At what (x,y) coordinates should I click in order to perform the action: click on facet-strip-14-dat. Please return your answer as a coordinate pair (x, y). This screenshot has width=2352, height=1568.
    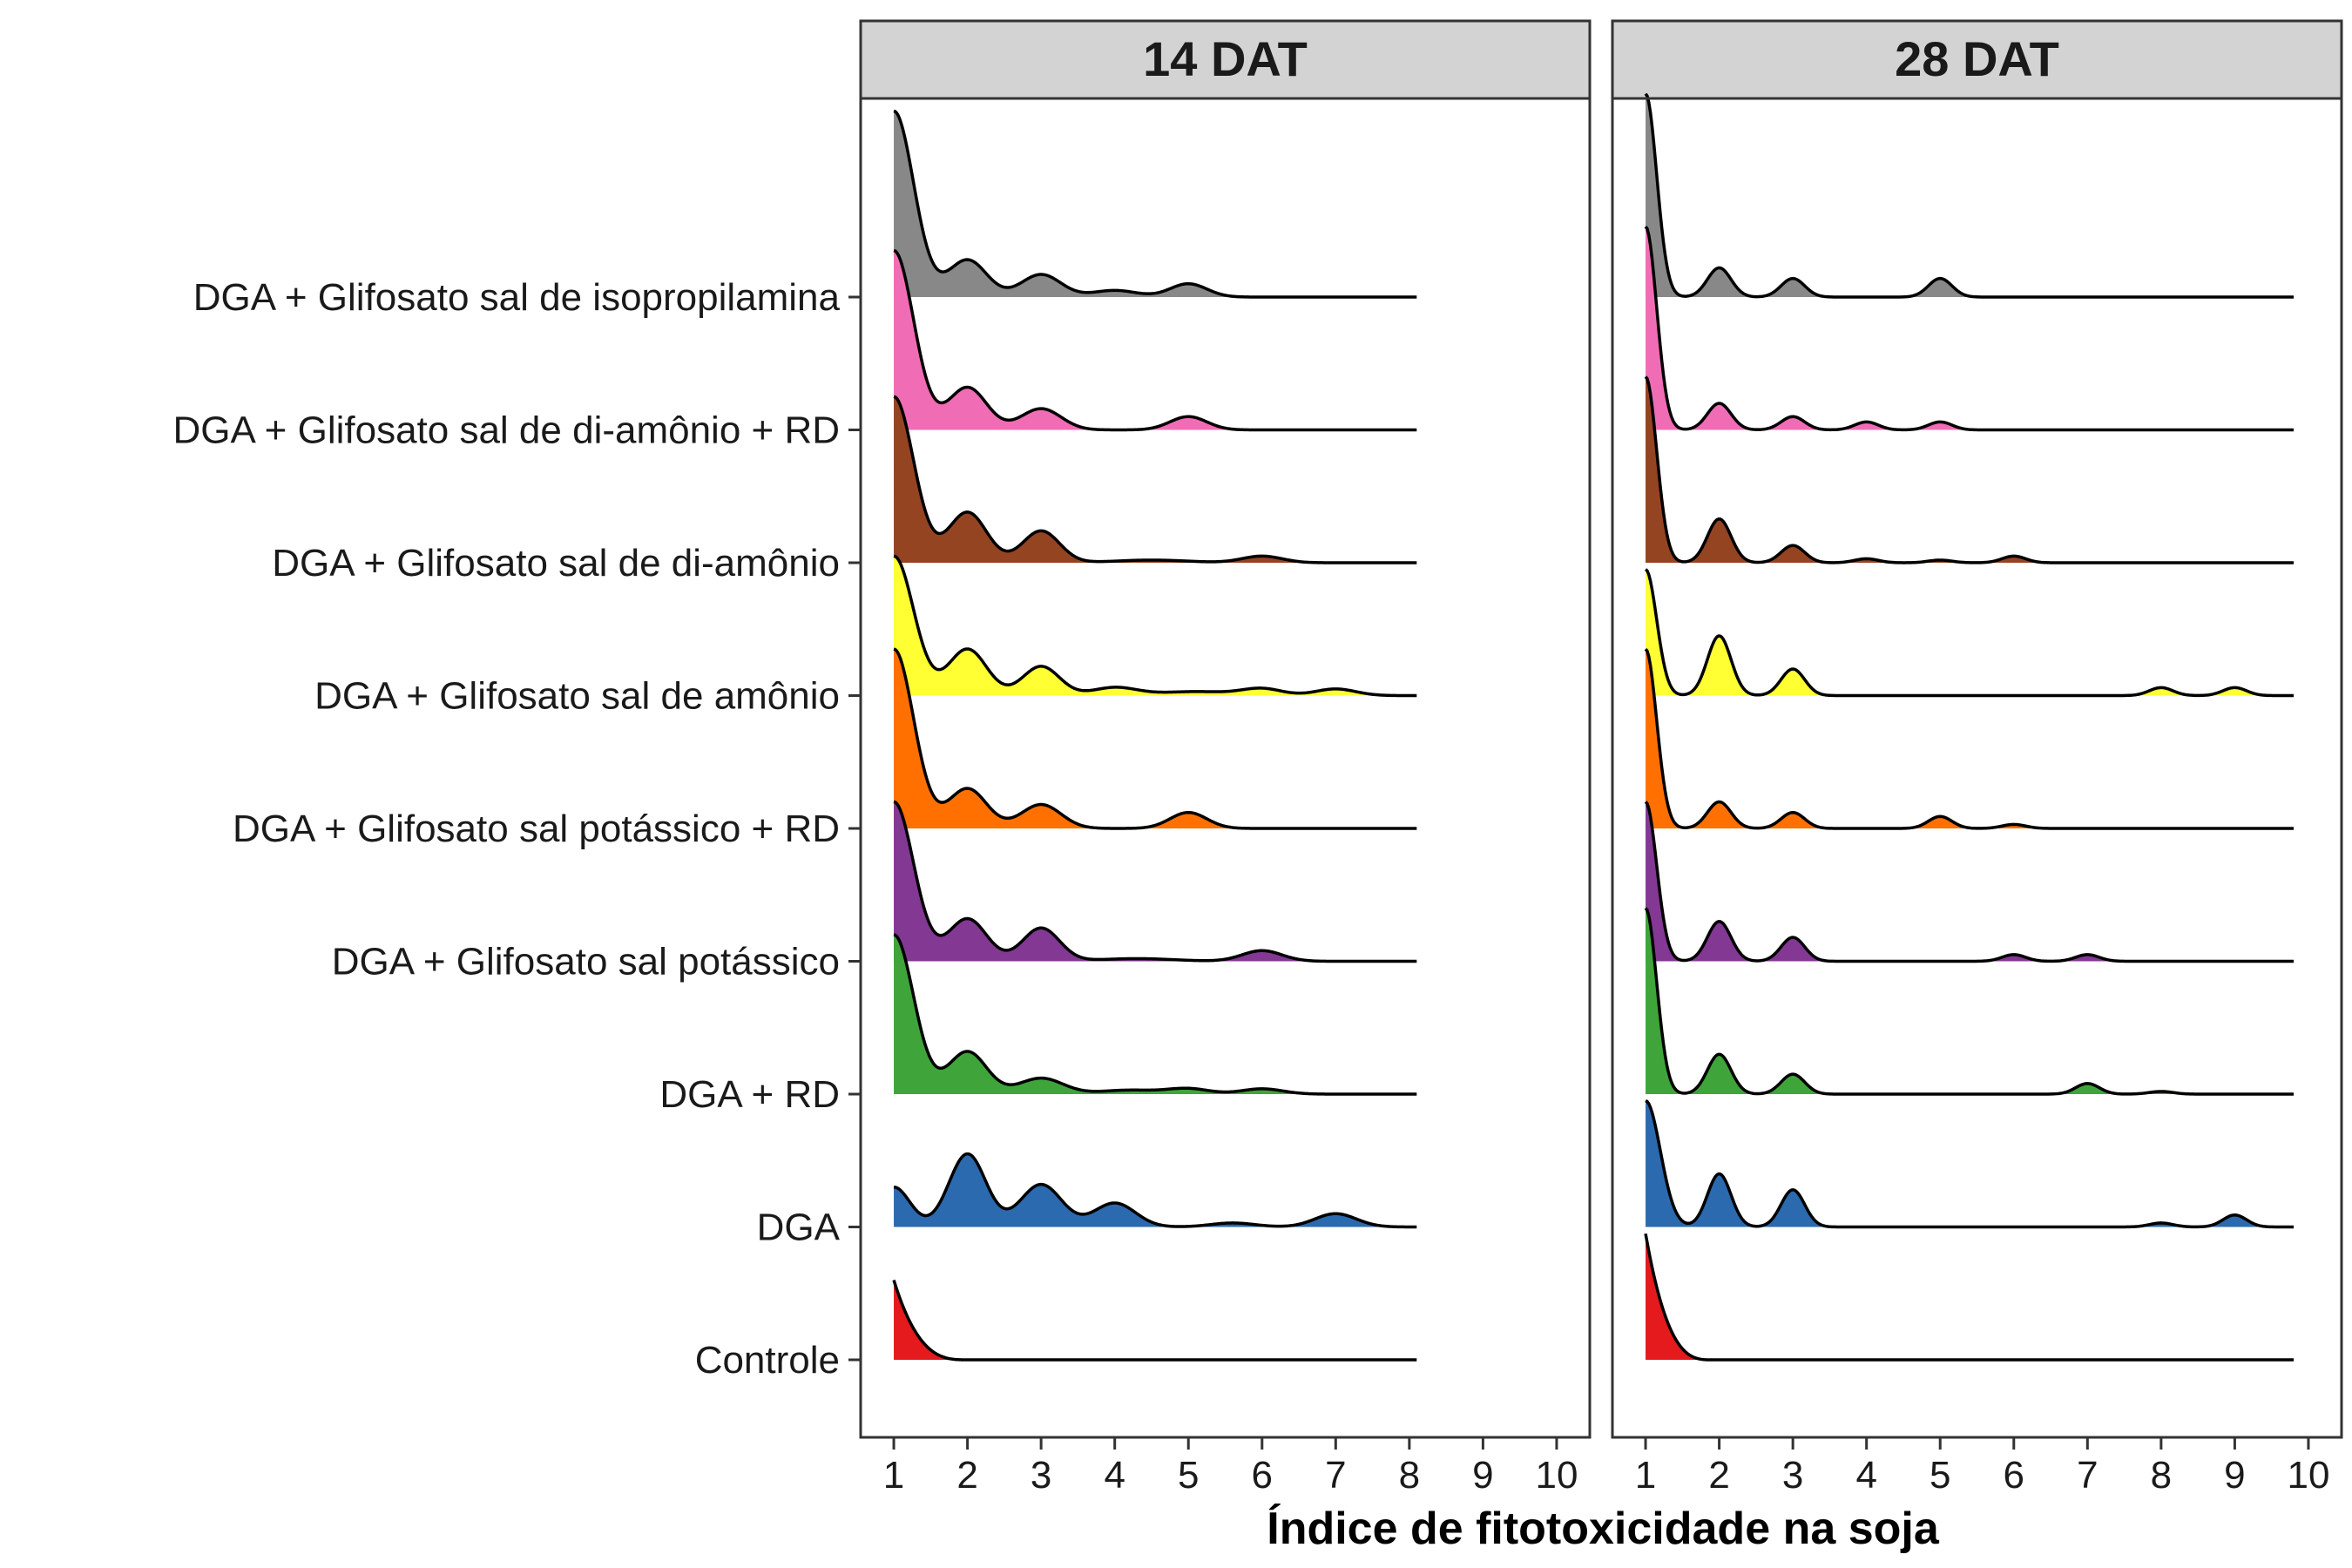
    Looking at the image, I should click on (1225, 59).